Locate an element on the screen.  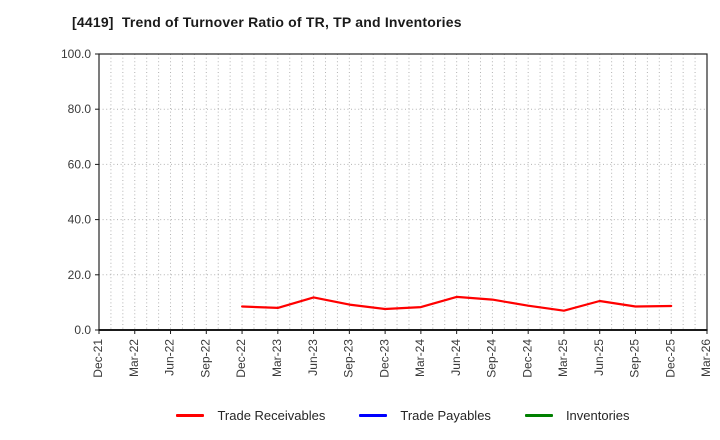
legend-label-inventories: Inventories is located at coordinates (597, 415).